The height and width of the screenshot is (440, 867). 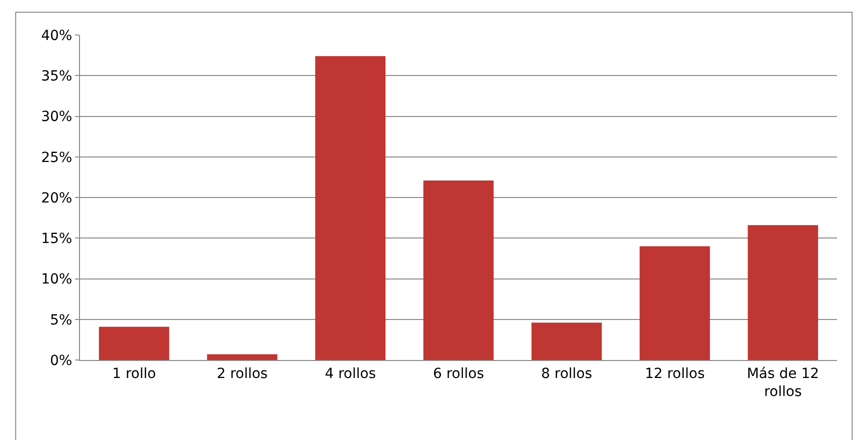 I want to click on y-tick-label: 25%, so click(x=56, y=158).